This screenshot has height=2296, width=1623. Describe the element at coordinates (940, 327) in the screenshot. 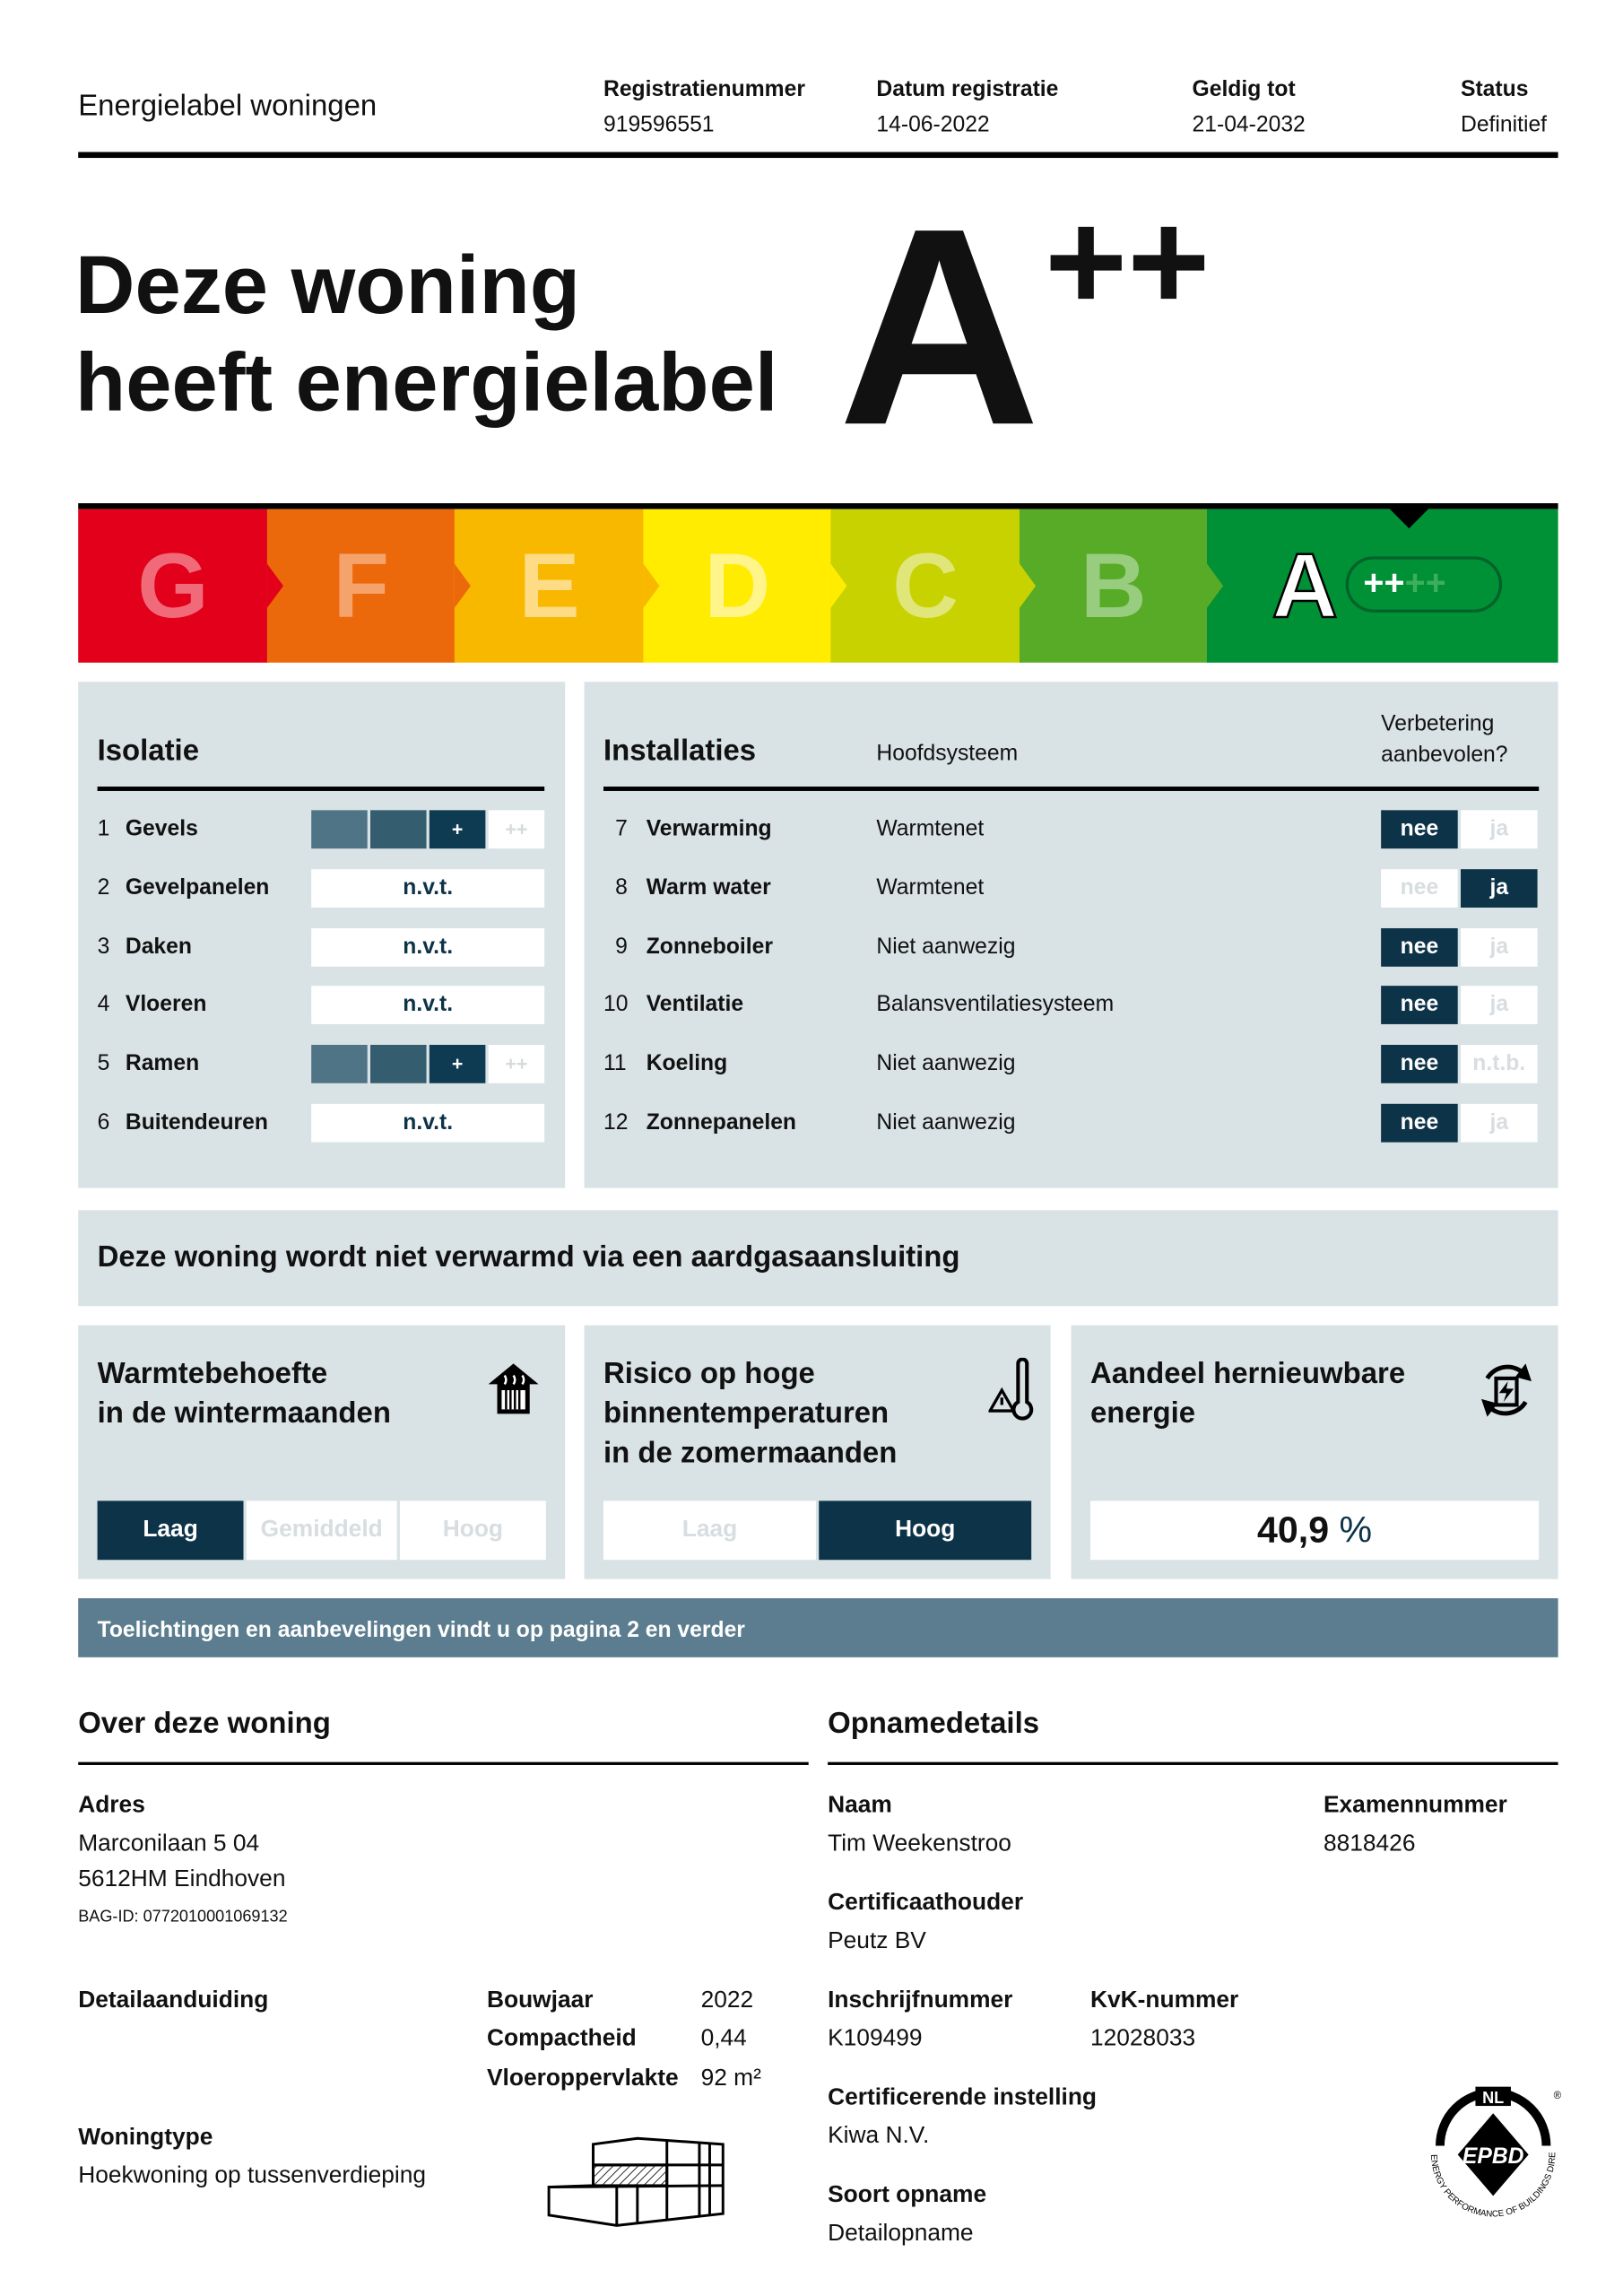

I see `label-letter: A` at that location.